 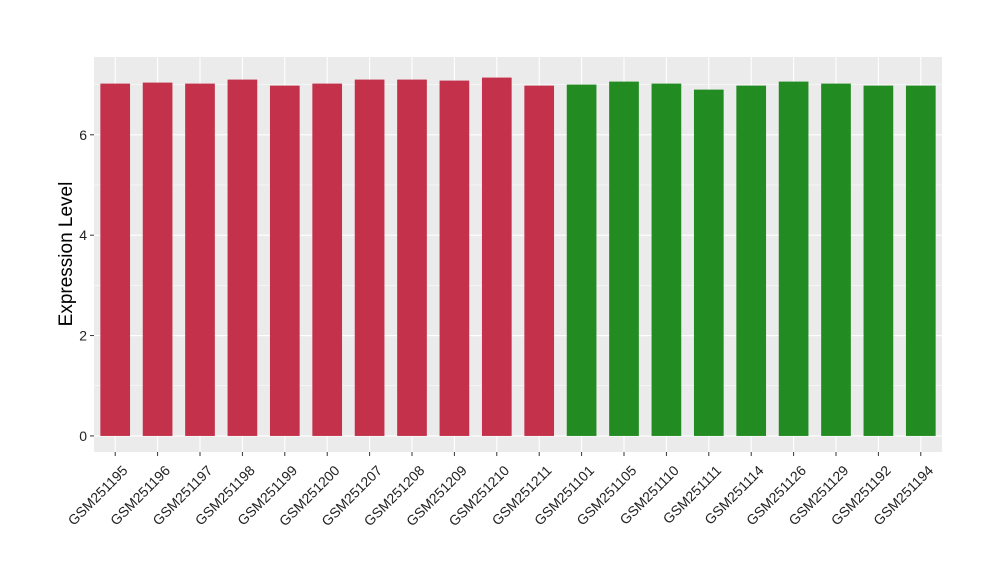 I want to click on bar-GSM251194, so click(x=920, y=260).